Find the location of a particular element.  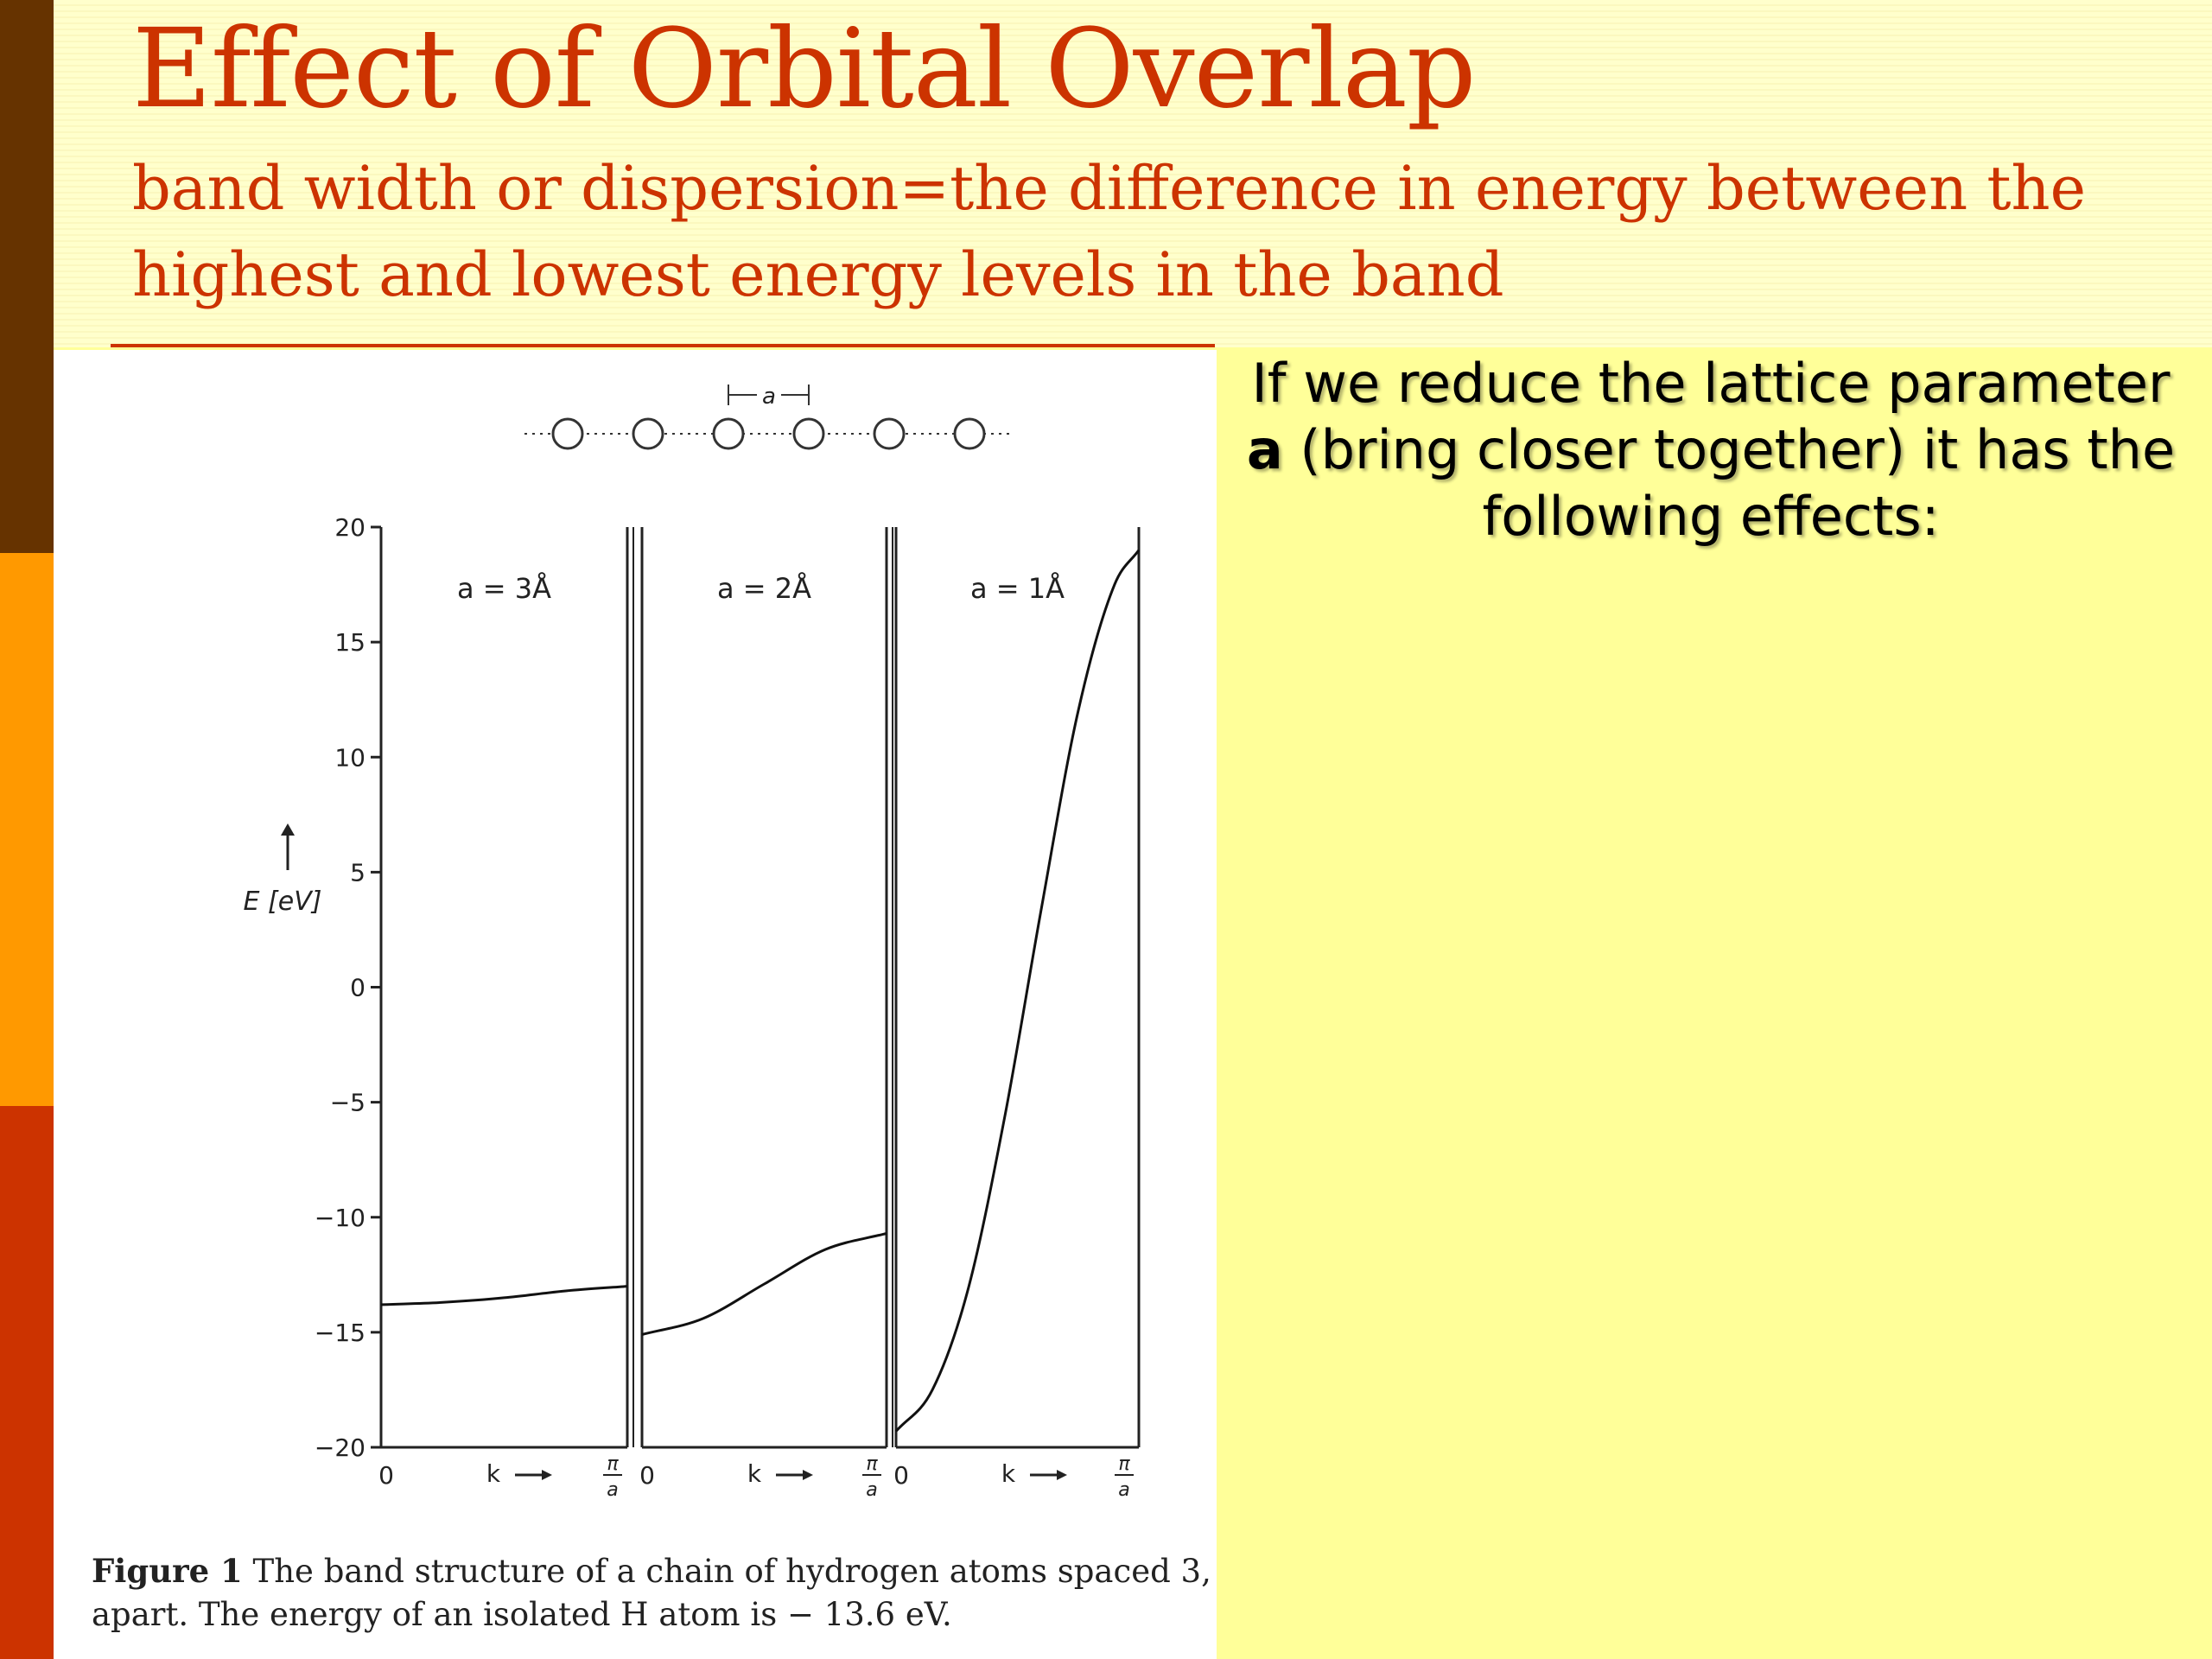

panel-label: a = 3Å is located at coordinates (504, 588).